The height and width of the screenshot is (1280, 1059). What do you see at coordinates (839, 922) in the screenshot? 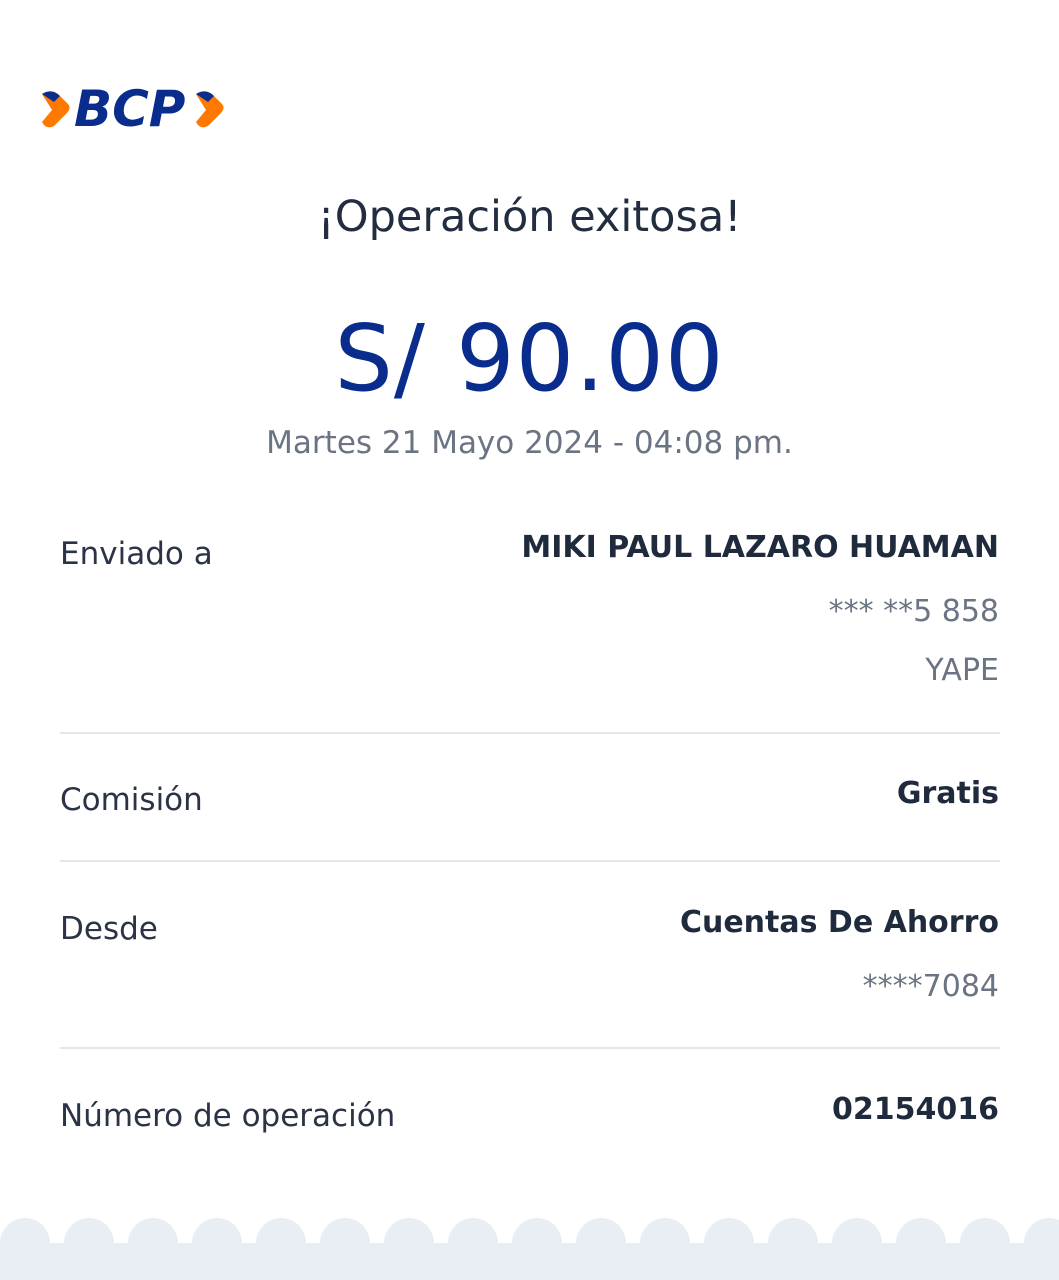
I see `source-account-type: Cuentas De Ahorro` at bounding box center [839, 922].